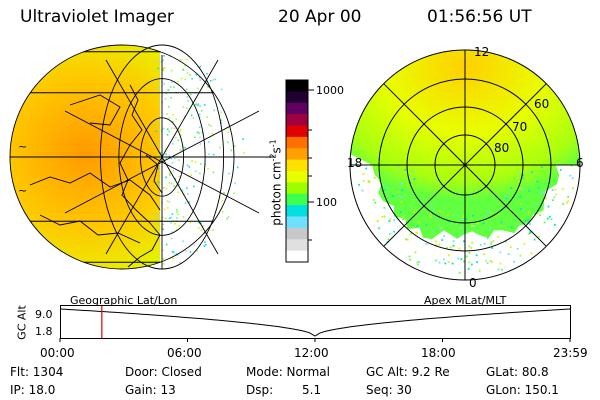  I want to click on mlat-label-80: 80, so click(502, 148).